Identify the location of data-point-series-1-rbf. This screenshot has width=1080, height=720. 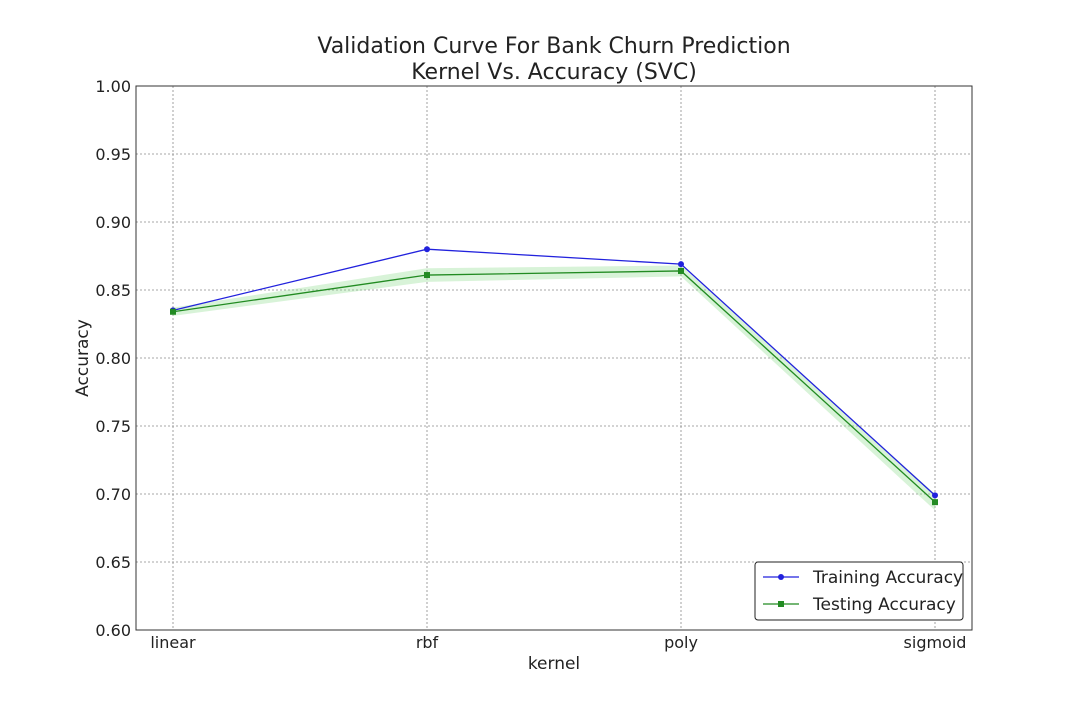
(427, 275).